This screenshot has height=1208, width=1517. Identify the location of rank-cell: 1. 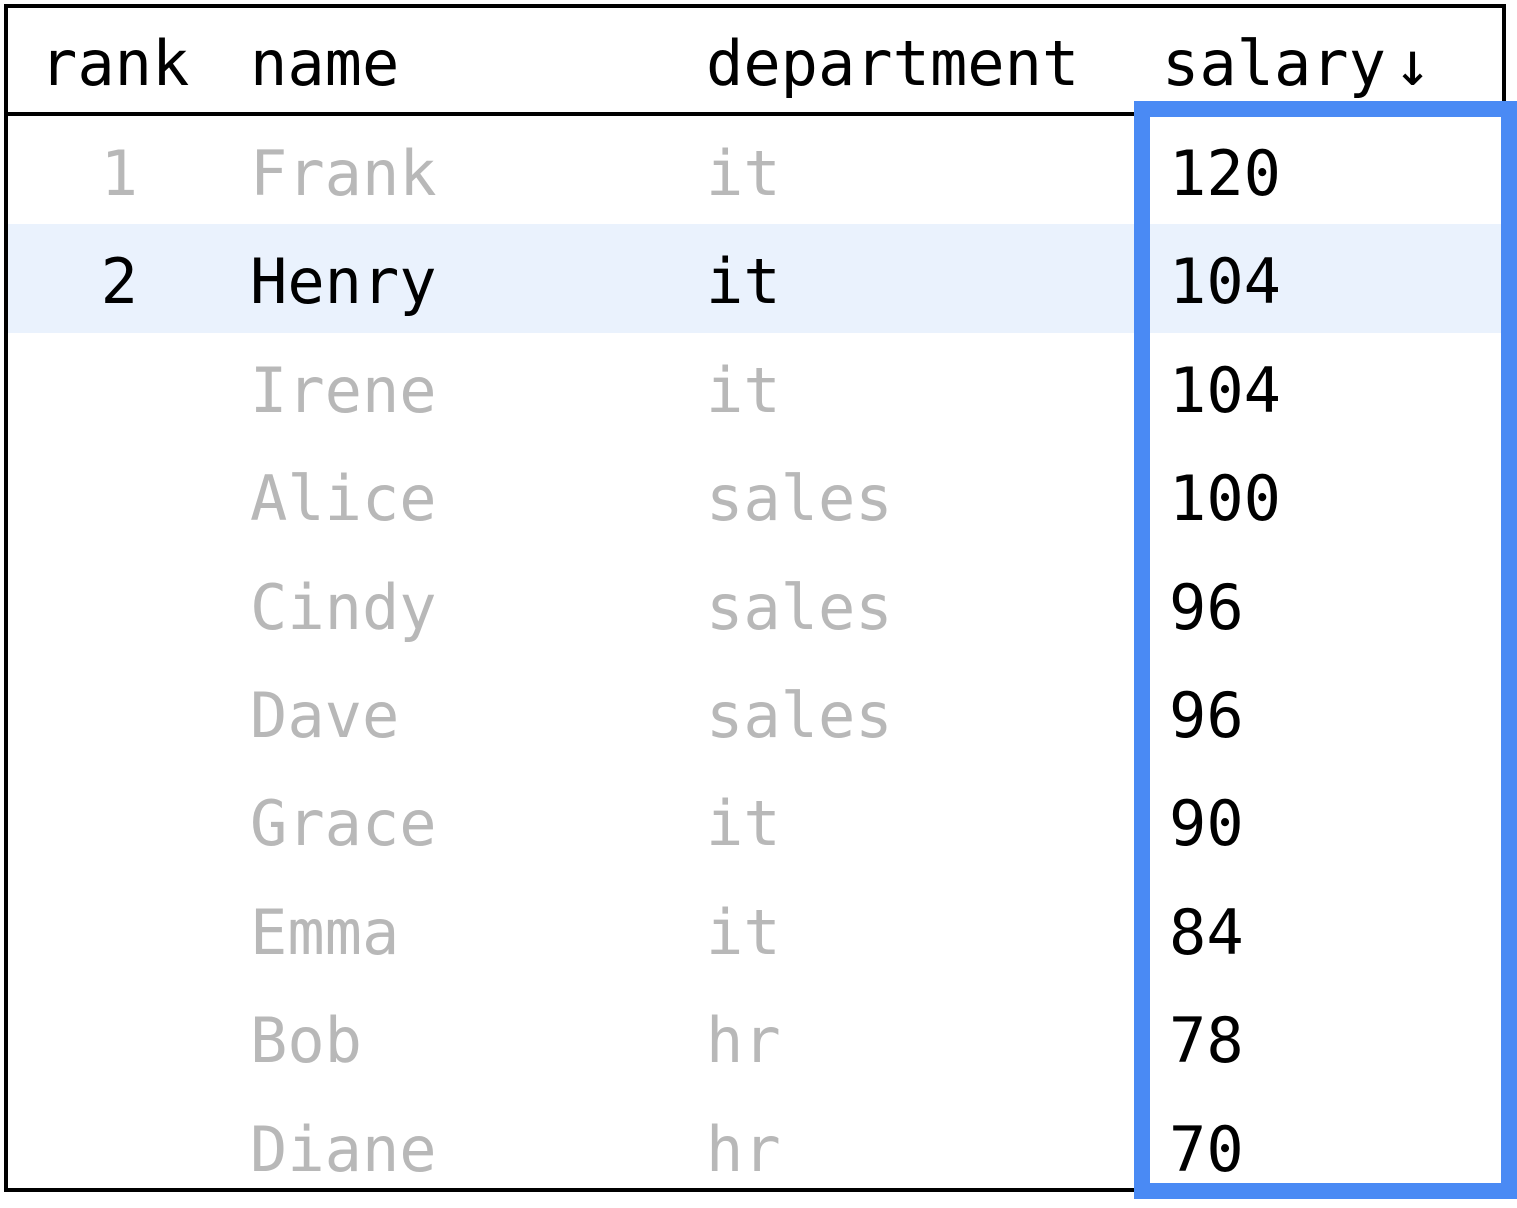
(119, 173).